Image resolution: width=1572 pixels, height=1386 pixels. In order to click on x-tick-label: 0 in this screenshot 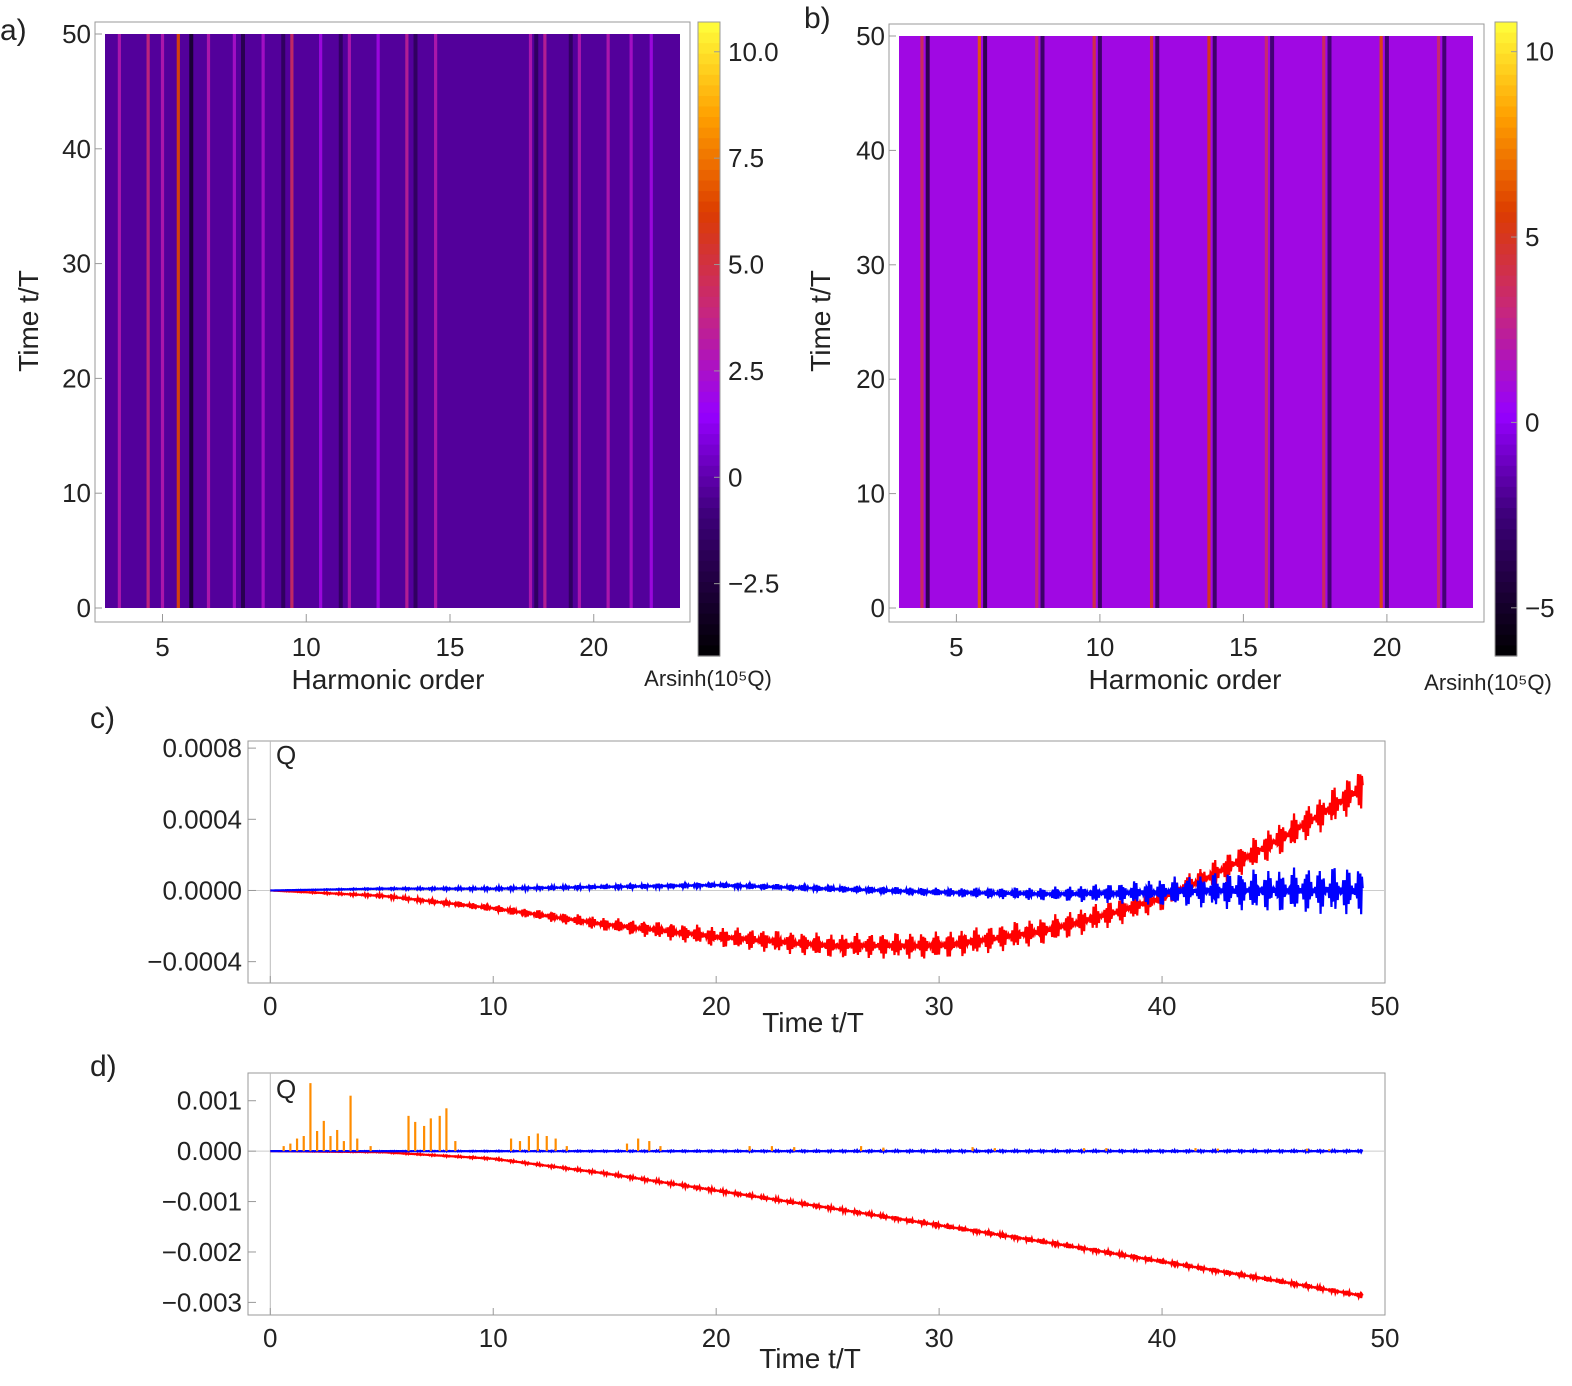, I will do `click(270, 1006)`.